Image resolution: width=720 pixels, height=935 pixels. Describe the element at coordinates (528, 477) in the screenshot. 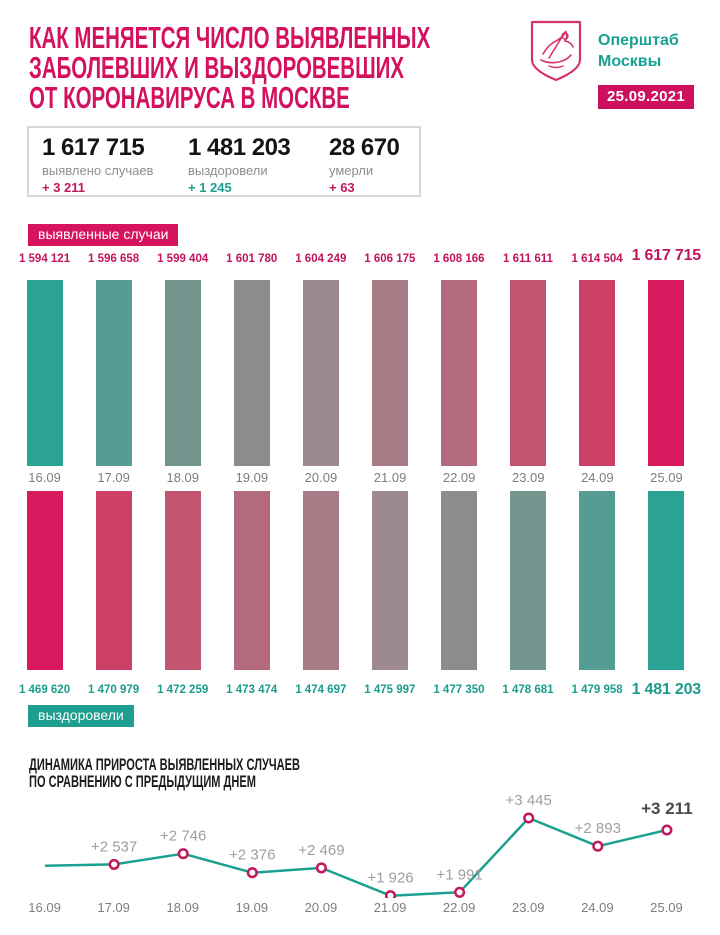

I see `date-label: 23.09` at that location.